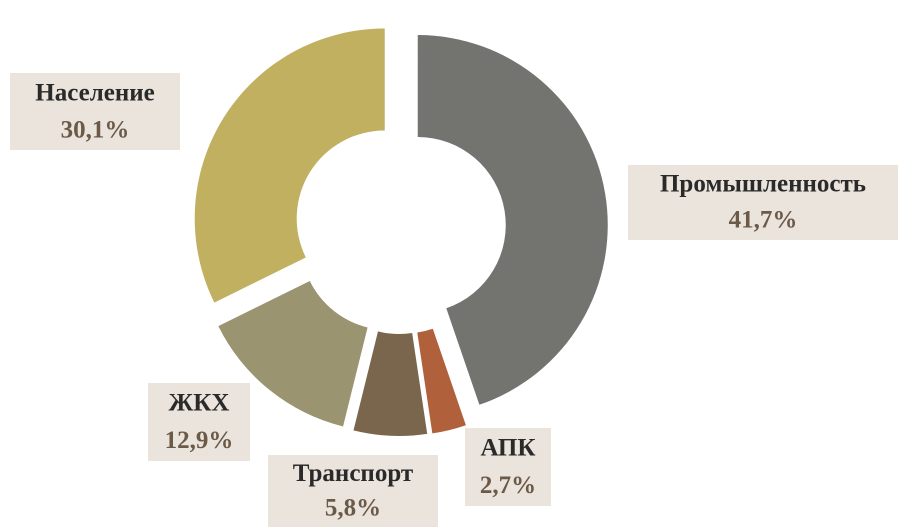 This screenshot has height=527, width=898. I want to click on value-label: 30,1%, so click(95, 129).